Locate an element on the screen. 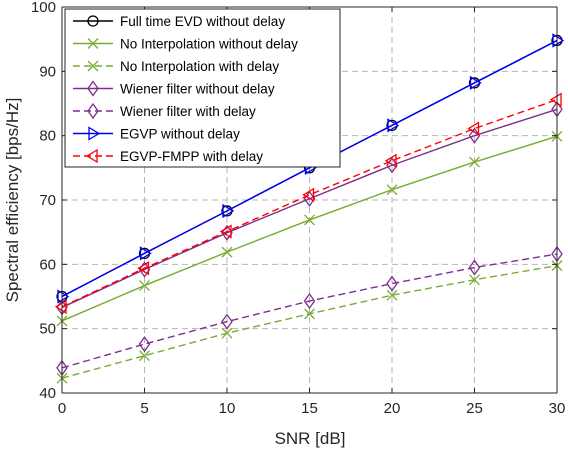 Image resolution: width=568 pixels, height=450 pixels. x-tick-label: 10 is located at coordinates (227, 408).